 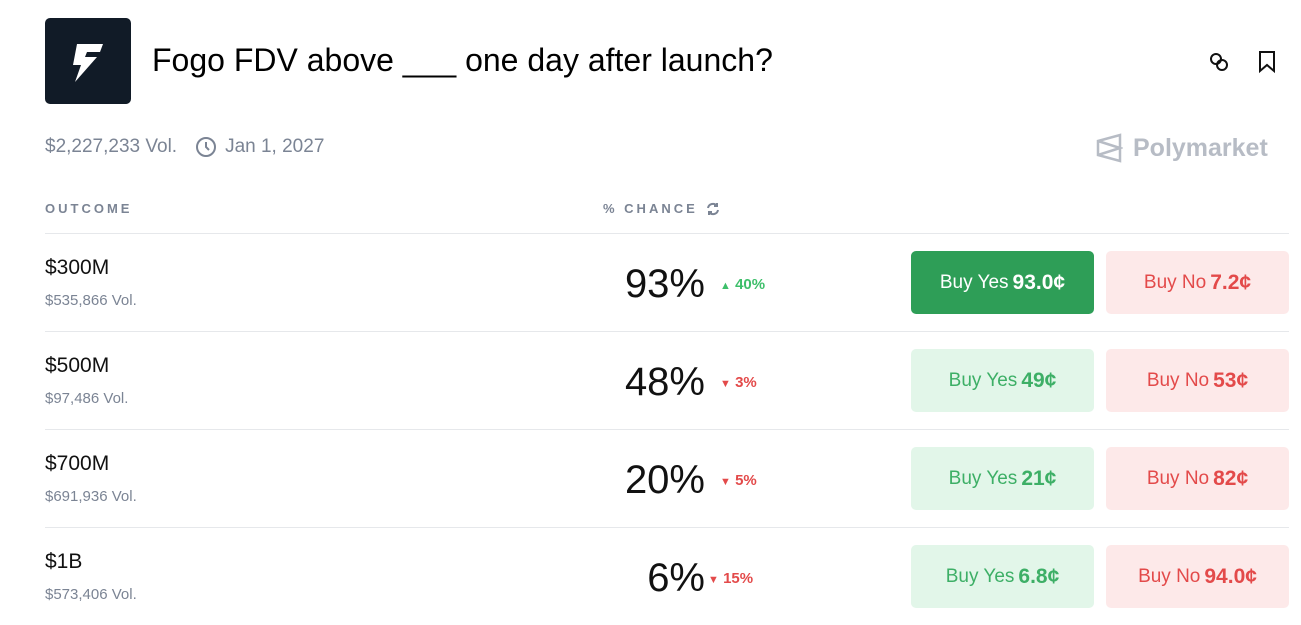 I want to click on chance-change: ▼ 15%, so click(x=731, y=578).